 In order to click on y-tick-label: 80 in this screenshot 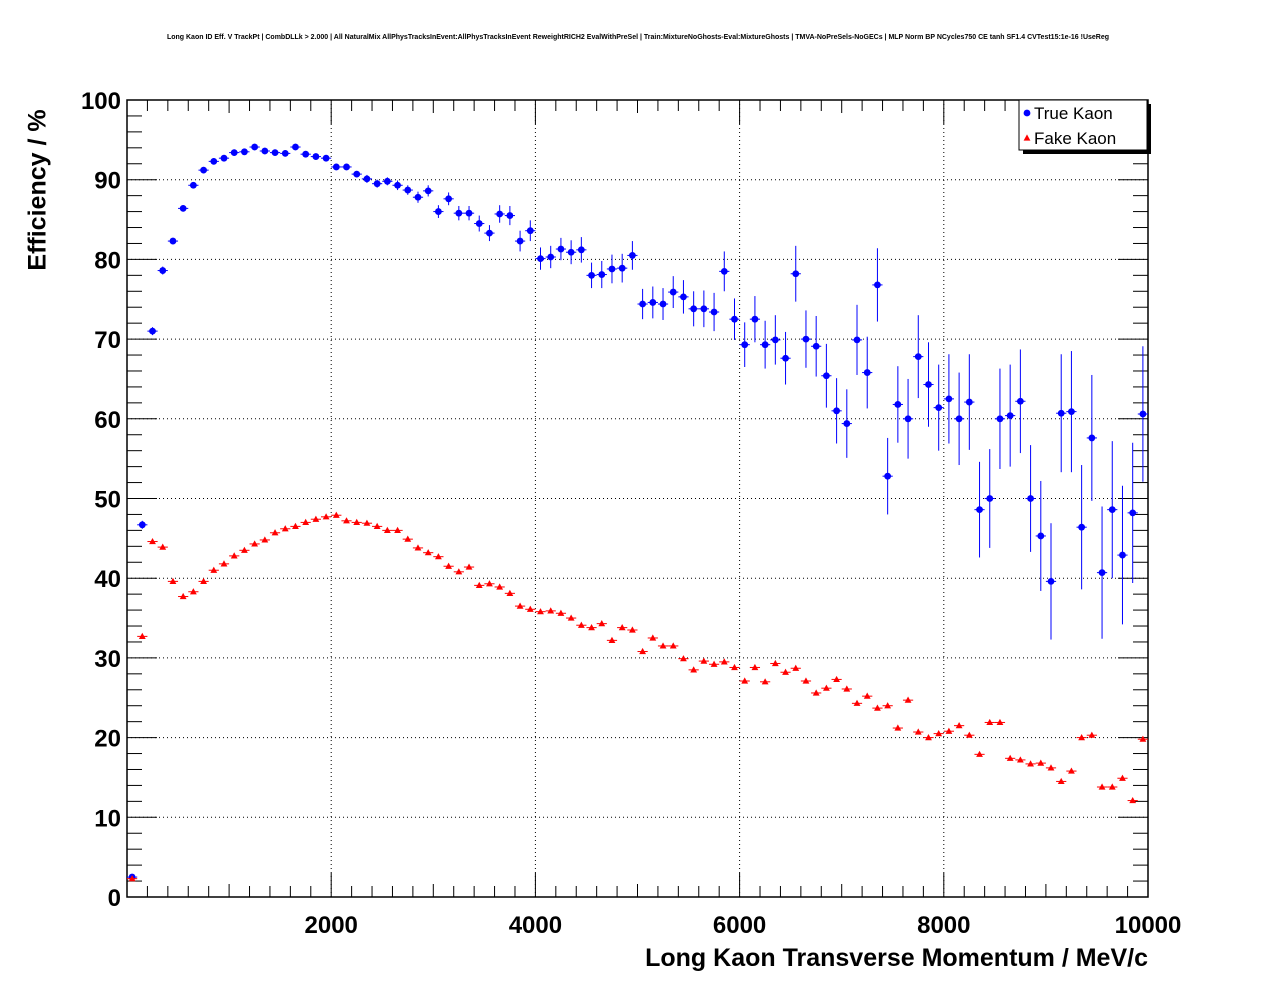, I will do `click(107, 260)`.